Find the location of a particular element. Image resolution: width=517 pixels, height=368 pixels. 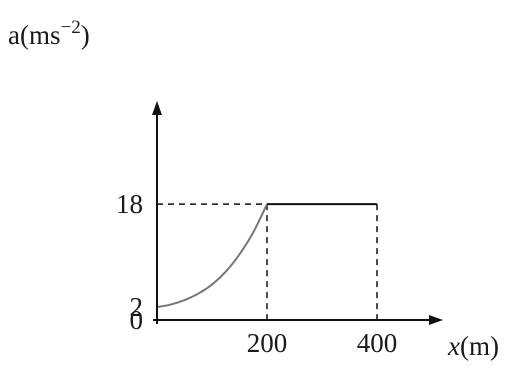

series-line-1-curve is located at coordinates (212, 256).